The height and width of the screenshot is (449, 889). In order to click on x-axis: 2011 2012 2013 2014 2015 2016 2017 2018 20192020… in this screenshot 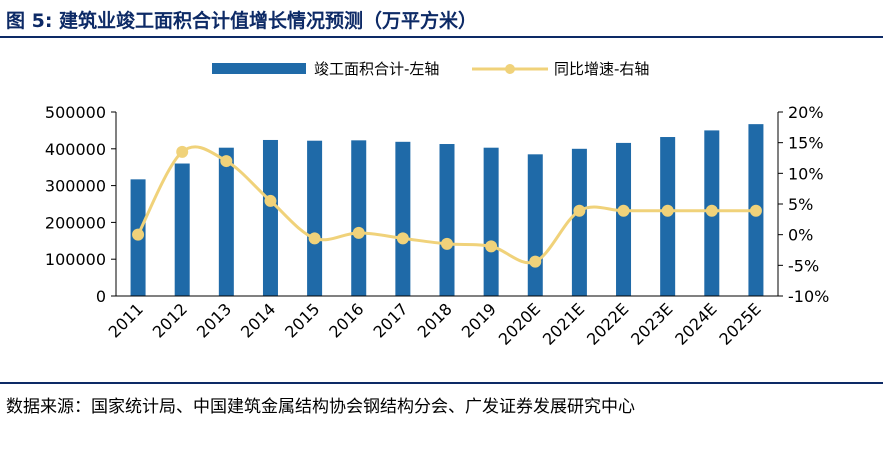, I will do `click(441, 322)`.